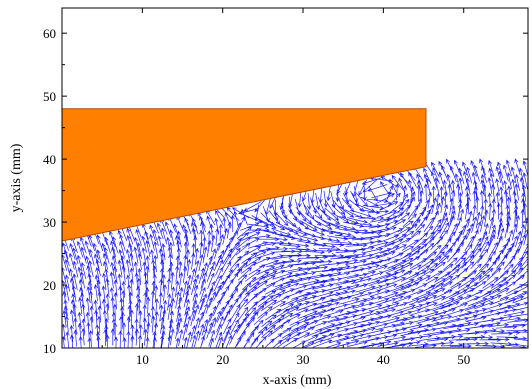  I want to click on y-tick-label: 50, so click(49, 96).